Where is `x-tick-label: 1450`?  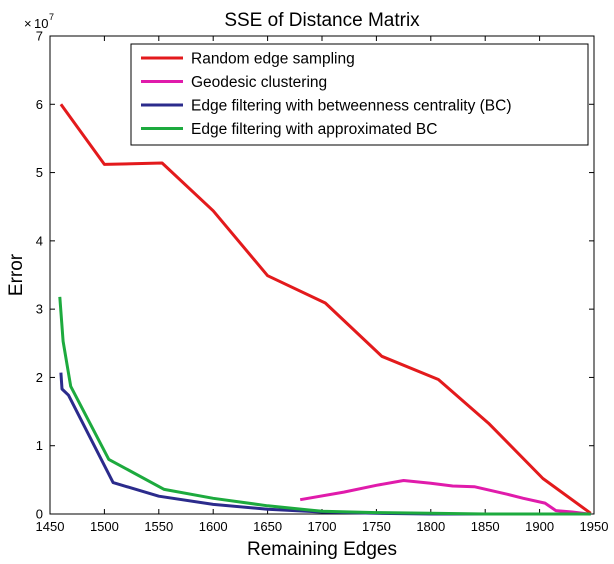 x-tick-label: 1450 is located at coordinates (50, 526).